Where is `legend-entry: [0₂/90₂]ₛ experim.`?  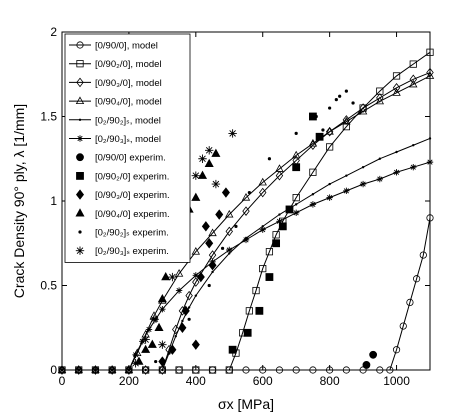
legend-entry: [0₂/90₂]ₛ experim. is located at coordinates (123, 233).